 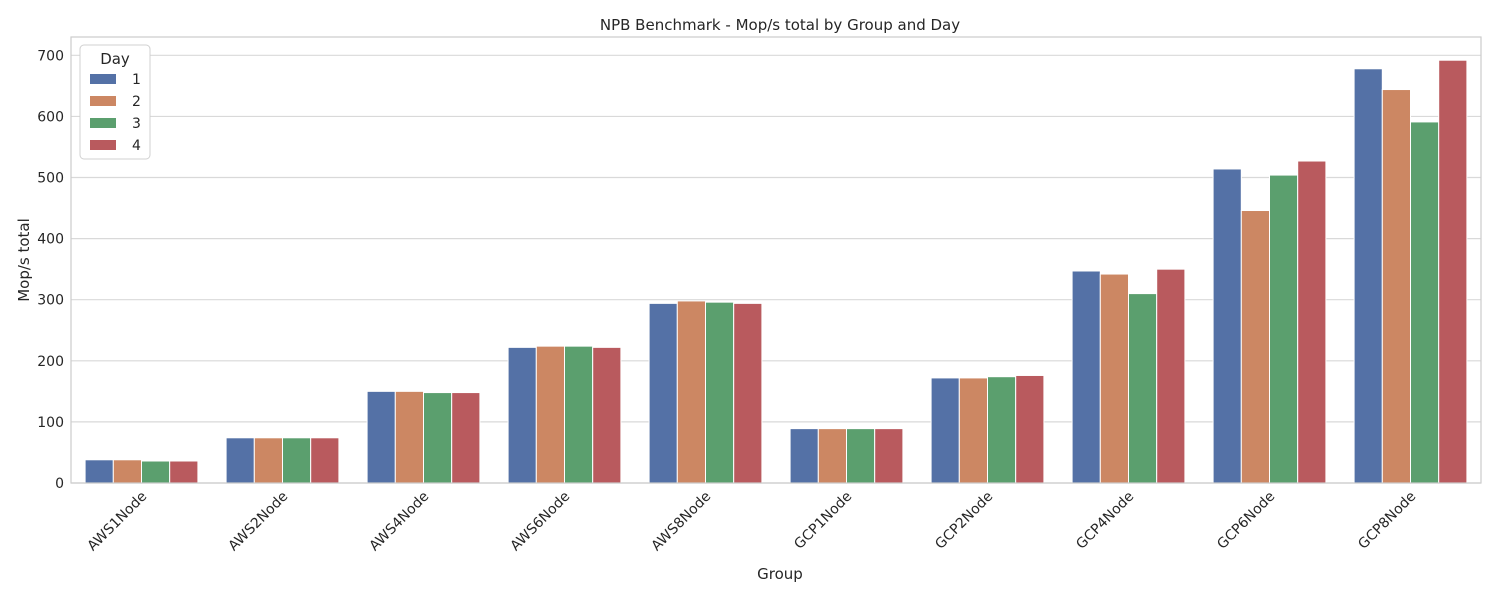 I want to click on y-axis-label: Mop/s total, so click(x=24, y=260).